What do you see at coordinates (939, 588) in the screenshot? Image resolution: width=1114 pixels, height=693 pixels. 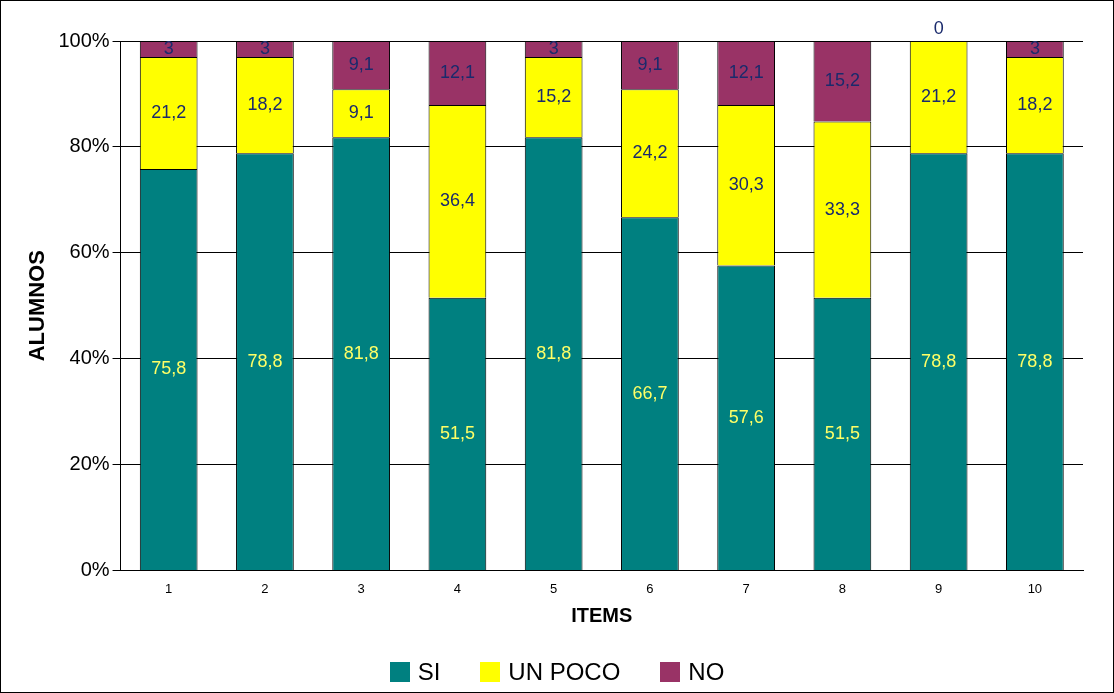 I see `x-tick-label: 9` at bounding box center [939, 588].